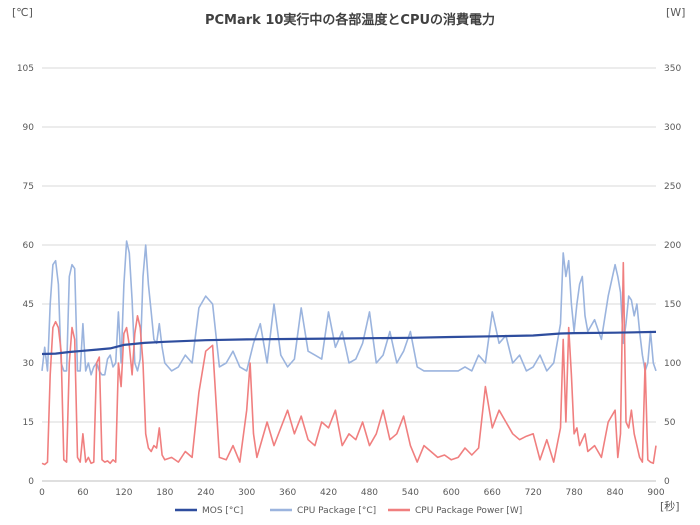 This screenshot has height=525, width=700. What do you see at coordinates (670, 506) in the screenshot?
I see `x-axis-unit: [秒]` at bounding box center [670, 506].